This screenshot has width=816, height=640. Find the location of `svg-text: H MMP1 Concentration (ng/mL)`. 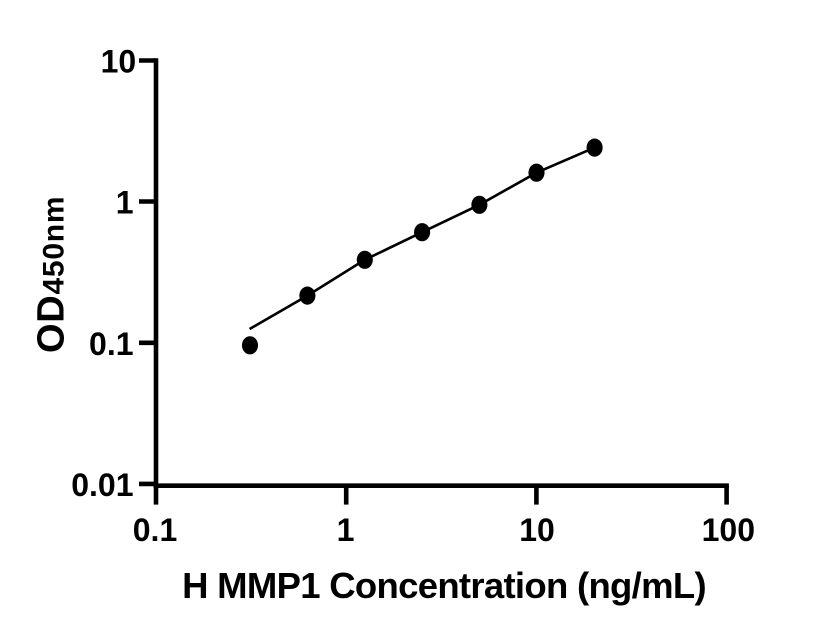

svg-text: H MMP1 Concentration (ng/mL) is located at coordinates (444, 585).